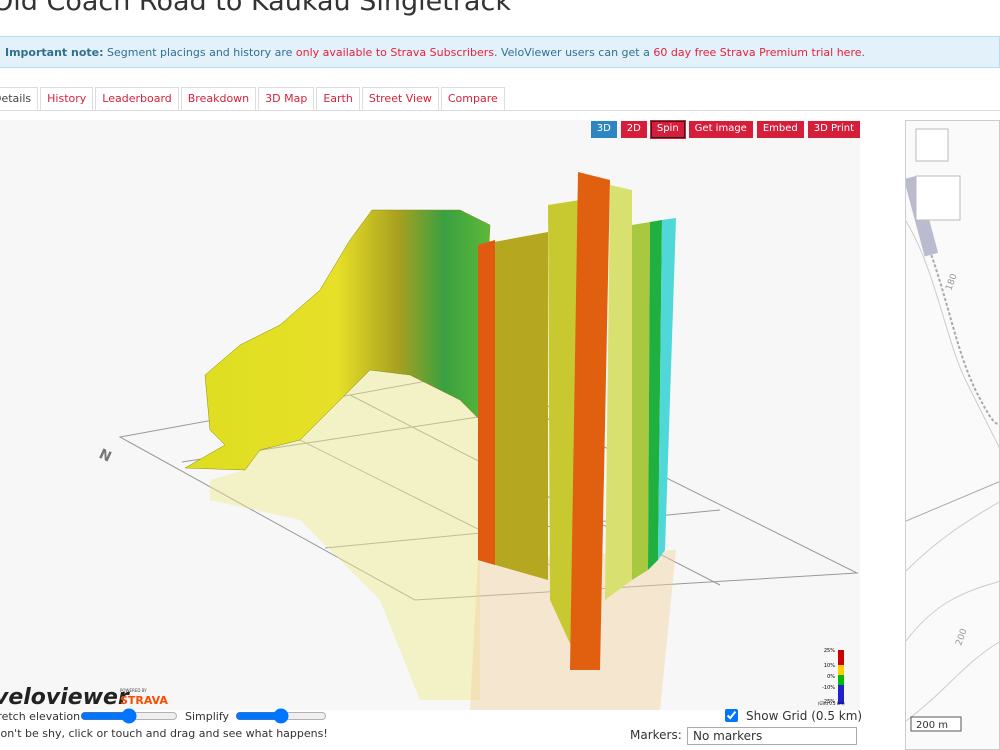  What do you see at coordinates (951, 282) in the screenshot?
I see `contour-label: 180` at bounding box center [951, 282].